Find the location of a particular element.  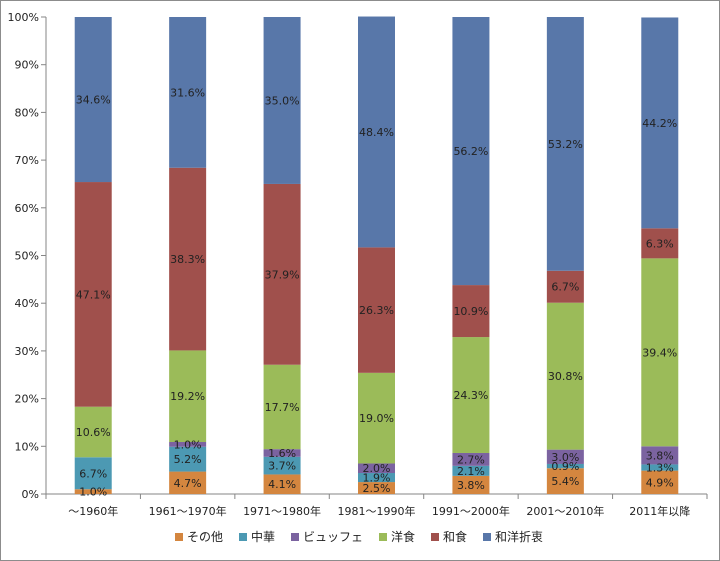

data-label: 1.3% is located at coordinates (660, 468).